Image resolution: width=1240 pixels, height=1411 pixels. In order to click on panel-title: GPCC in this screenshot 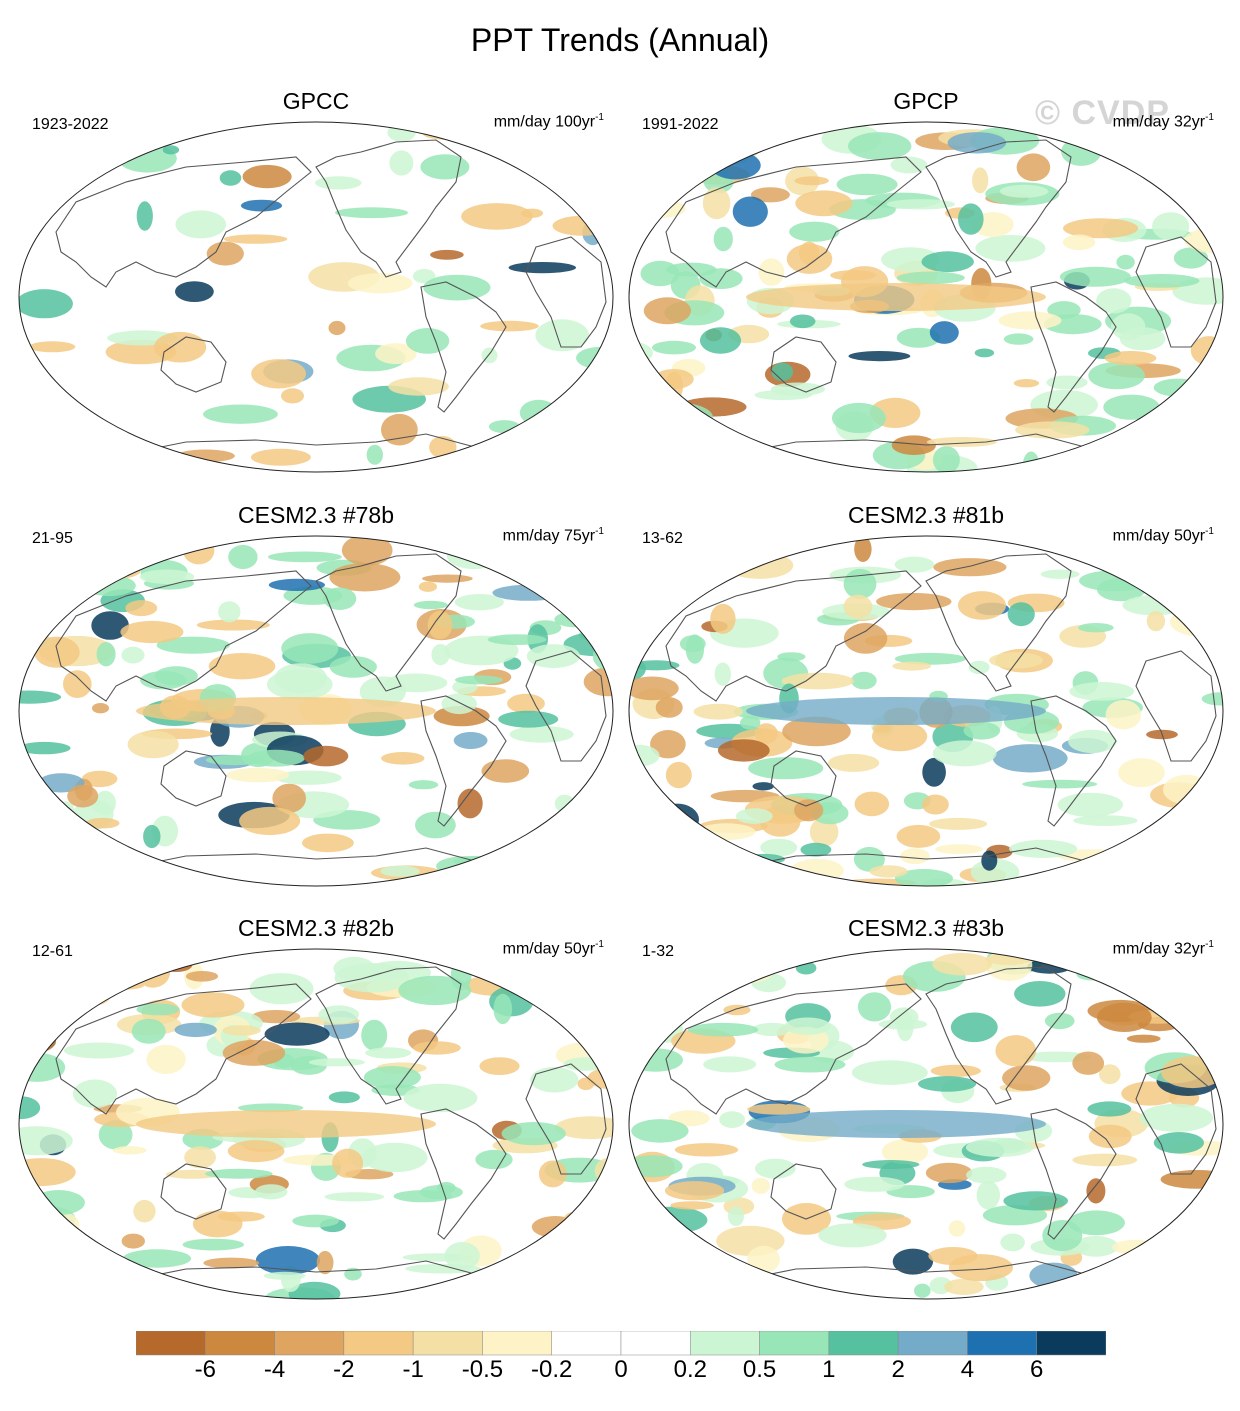, I will do `click(316, 101)`.